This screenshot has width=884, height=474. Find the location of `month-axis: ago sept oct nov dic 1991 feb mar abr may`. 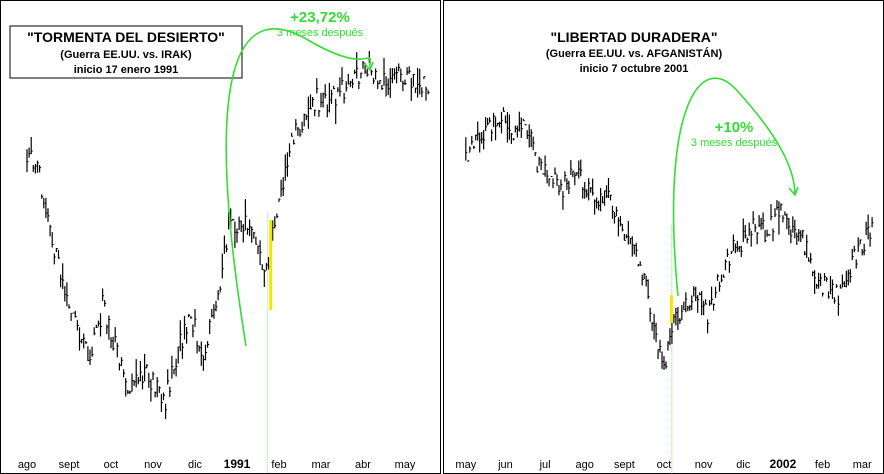

month-axis: ago sept oct nov dic 1991 feb mar abr may is located at coordinates (217, 464).